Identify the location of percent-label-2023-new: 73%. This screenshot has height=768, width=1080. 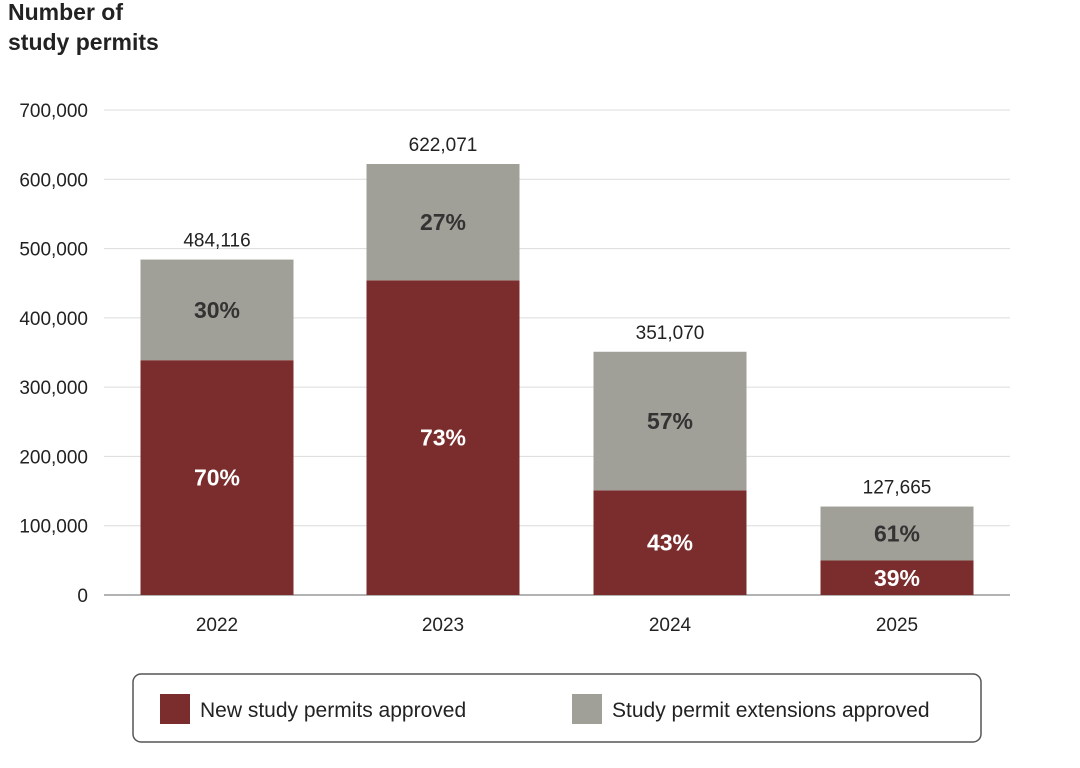
(443, 438).